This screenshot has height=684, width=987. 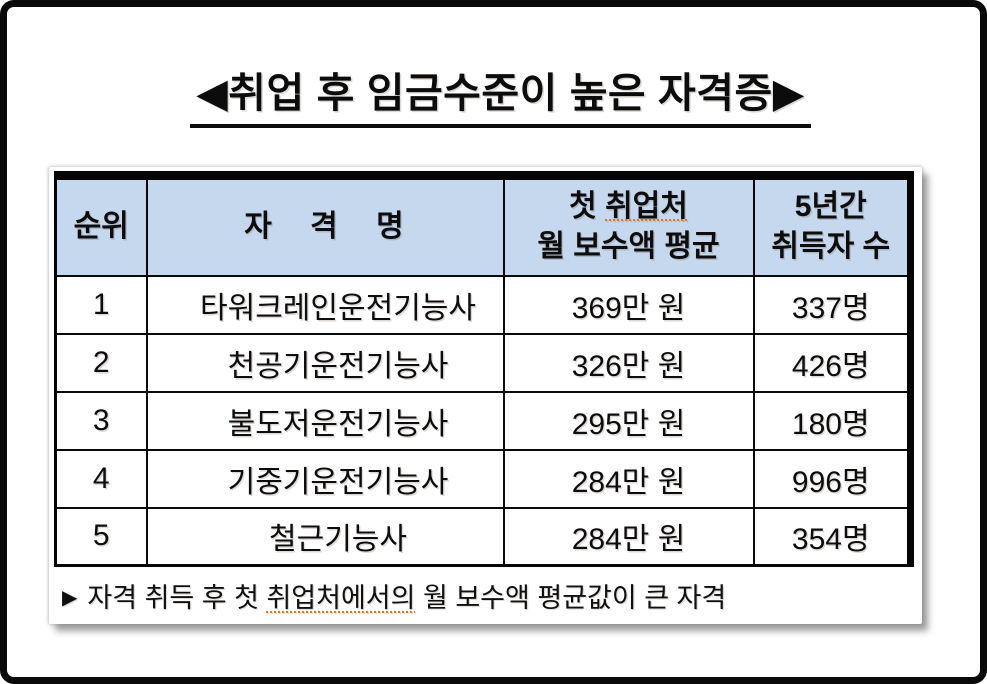 I want to click on header-count-line2: 취득자 수, so click(x=831, y=247).